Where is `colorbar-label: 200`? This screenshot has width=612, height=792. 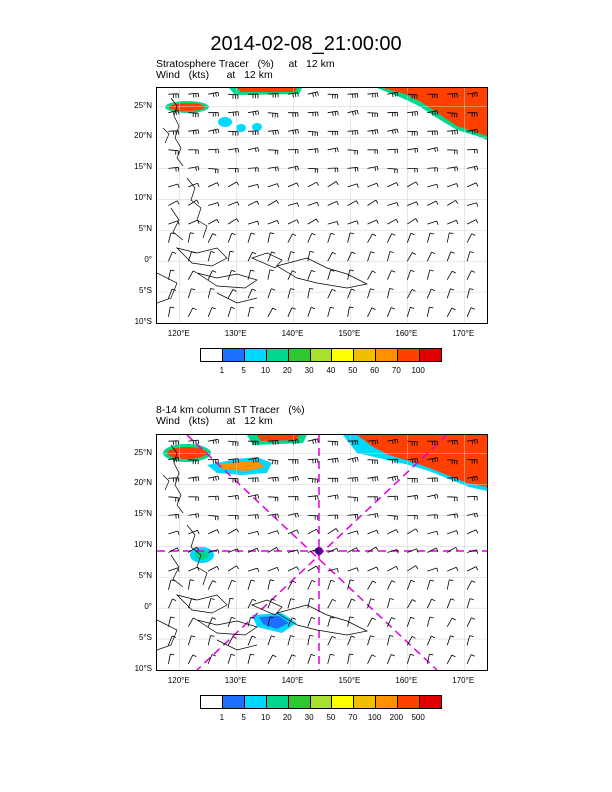 colorbar-label: 200 is located at coordinates (396, 717).